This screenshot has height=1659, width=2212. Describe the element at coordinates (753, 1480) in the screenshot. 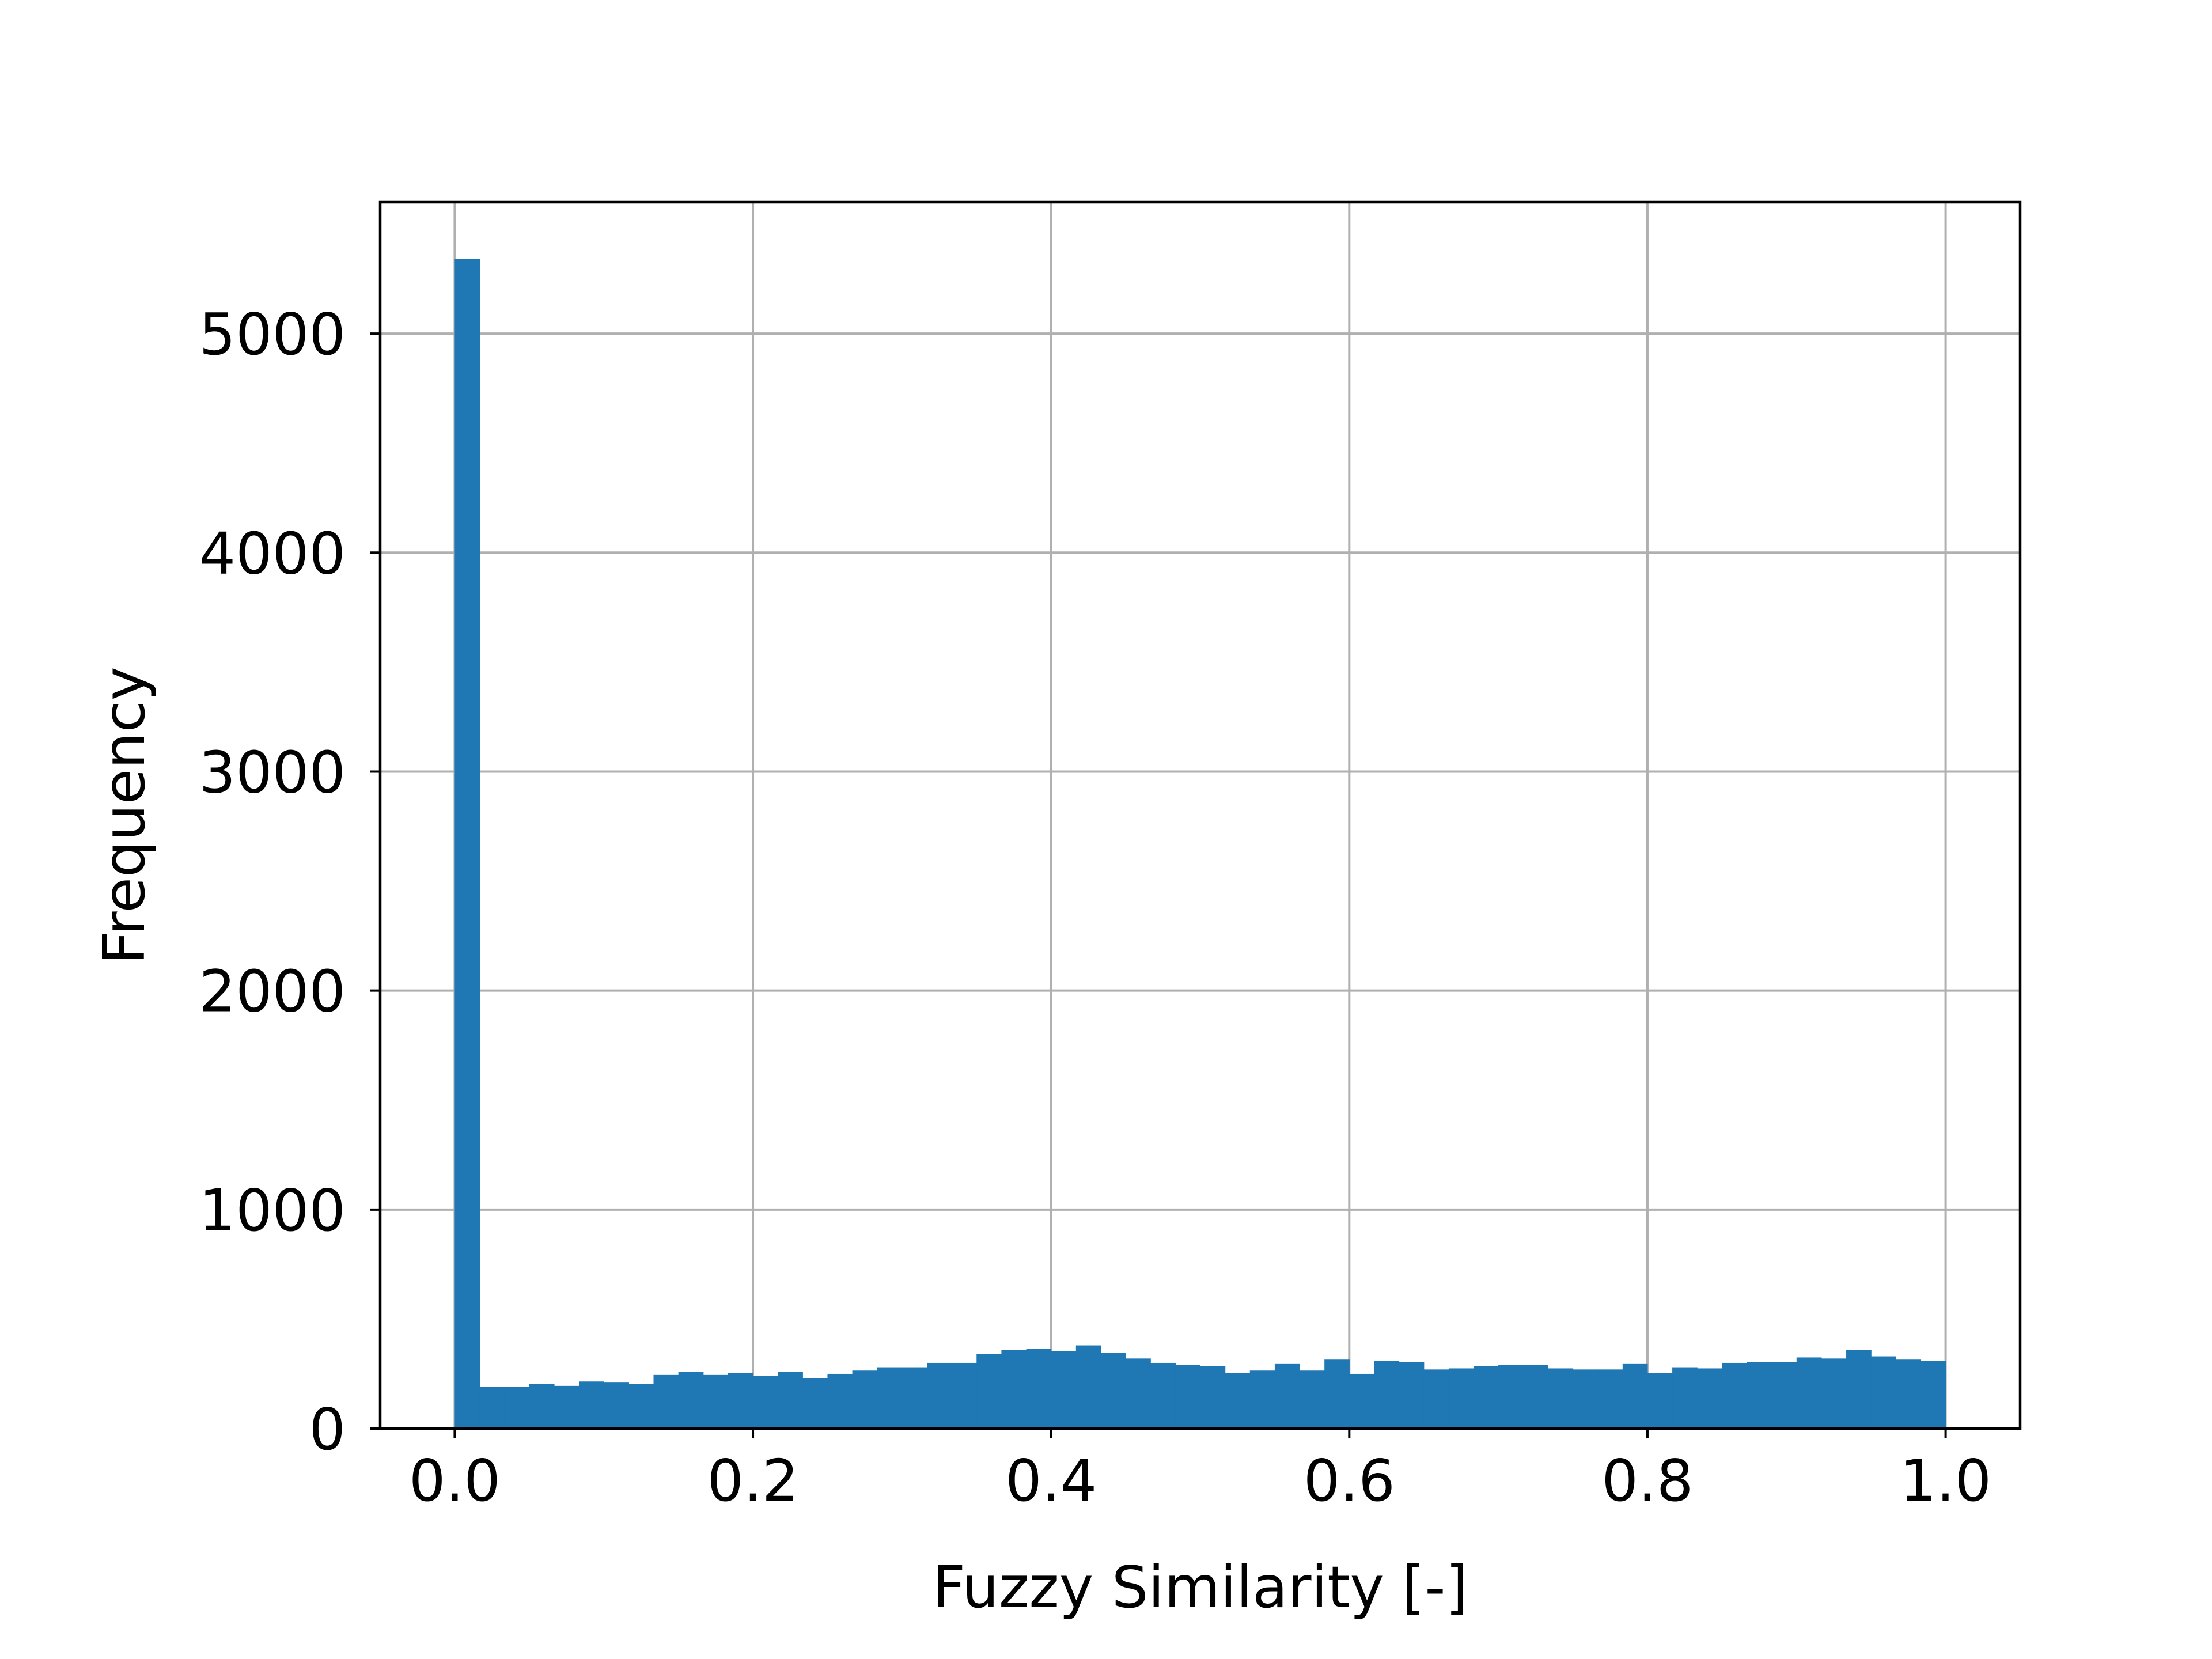

I see `x-tick-label: 0.2` at that location.